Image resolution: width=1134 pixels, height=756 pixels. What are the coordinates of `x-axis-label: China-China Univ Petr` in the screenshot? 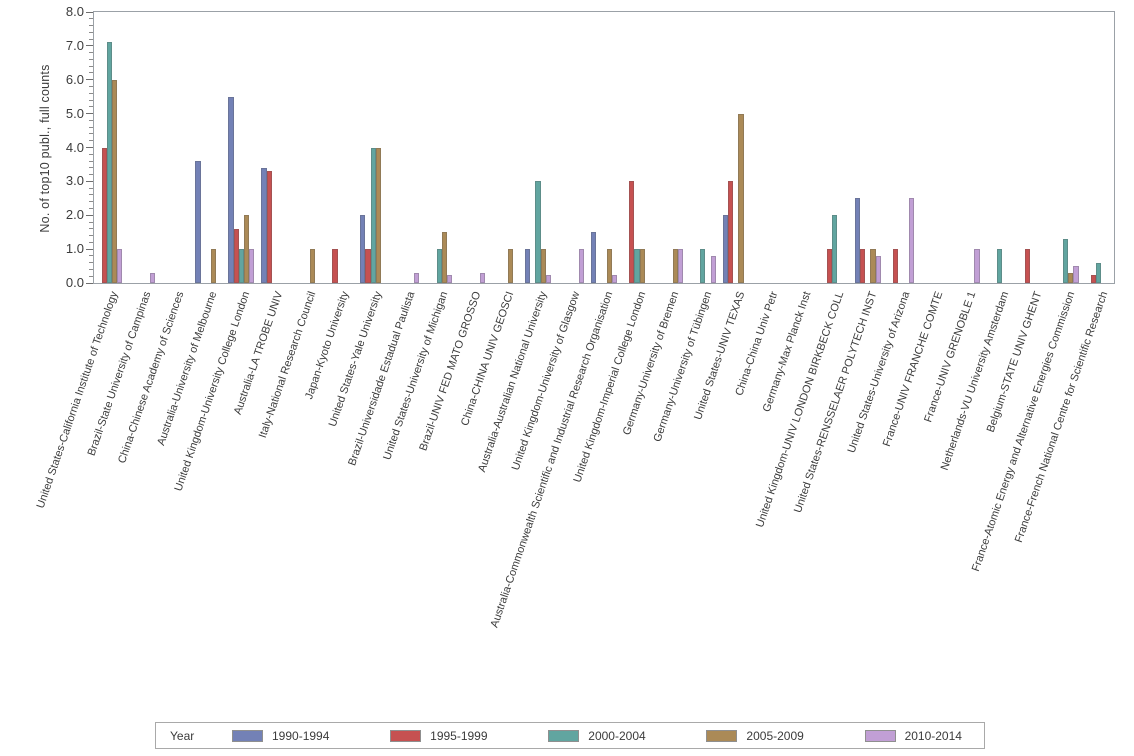 It's located at (757, 344).